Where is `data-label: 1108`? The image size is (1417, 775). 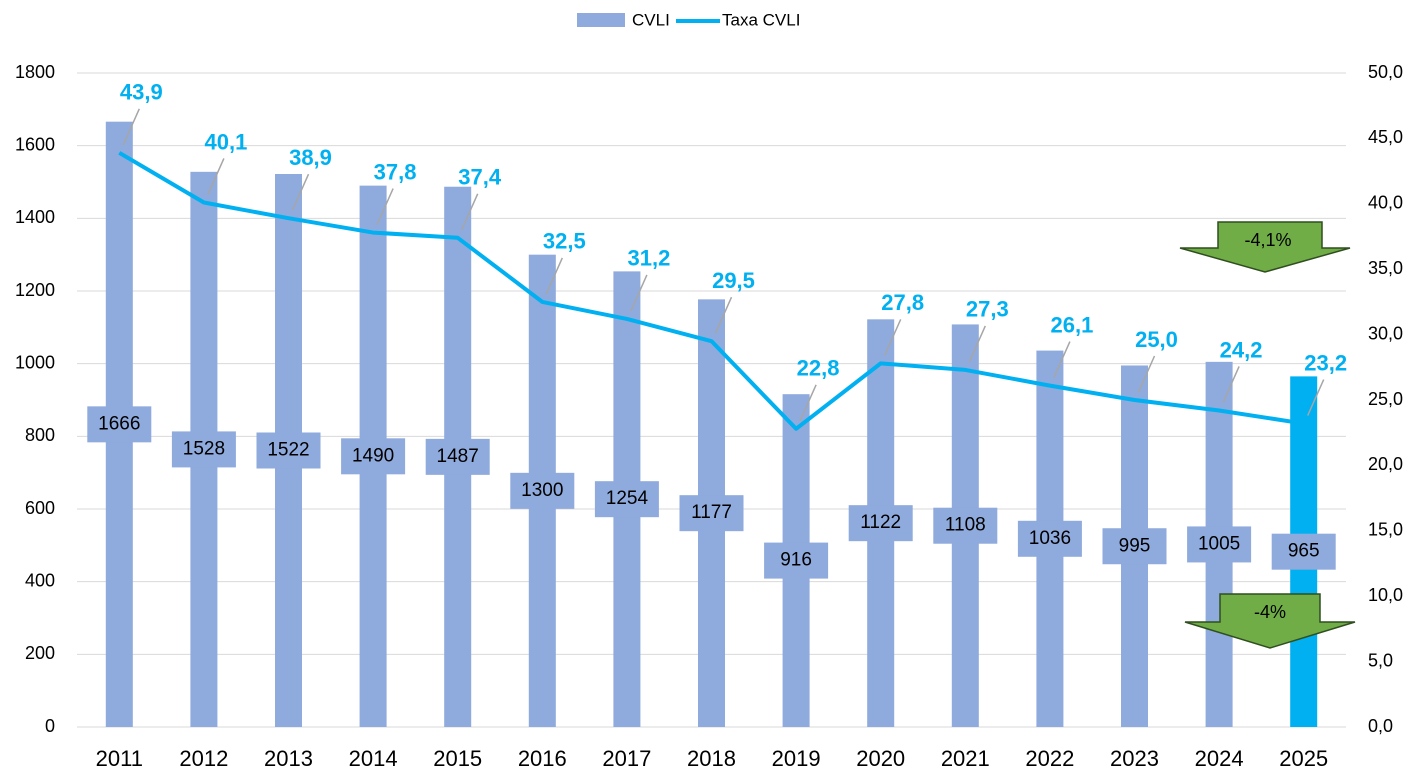 data-label: 1108 is located at coordinates (965, 525).